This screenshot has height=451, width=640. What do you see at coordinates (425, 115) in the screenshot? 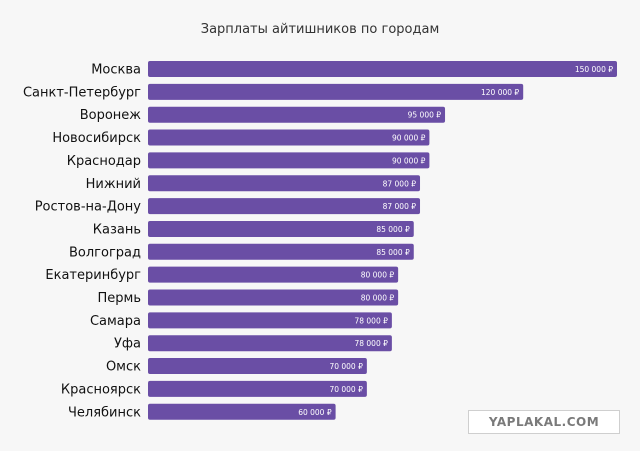
I see `data-label: 95 000 ₽` at bounding box center [425, 115].